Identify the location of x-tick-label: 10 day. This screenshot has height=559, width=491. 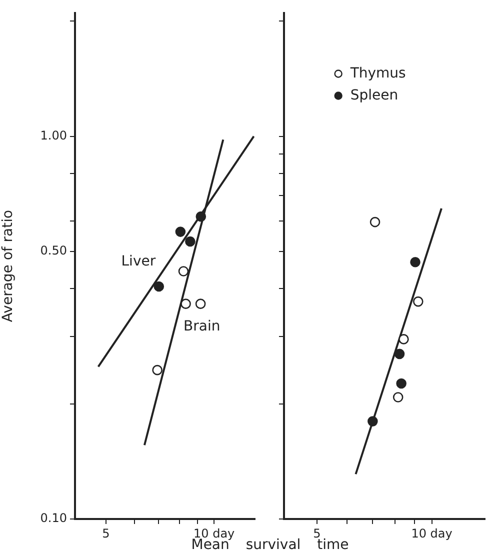
(431, 533).